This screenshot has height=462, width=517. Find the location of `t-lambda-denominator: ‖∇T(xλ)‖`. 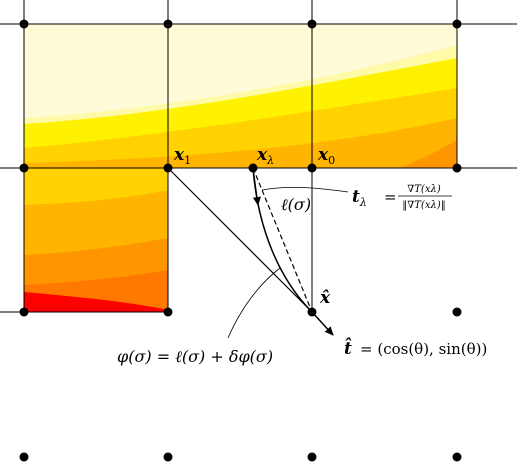

t-lambda-denominator: ‖∇T(xλ)‖ is located at coordinates (423, 205).